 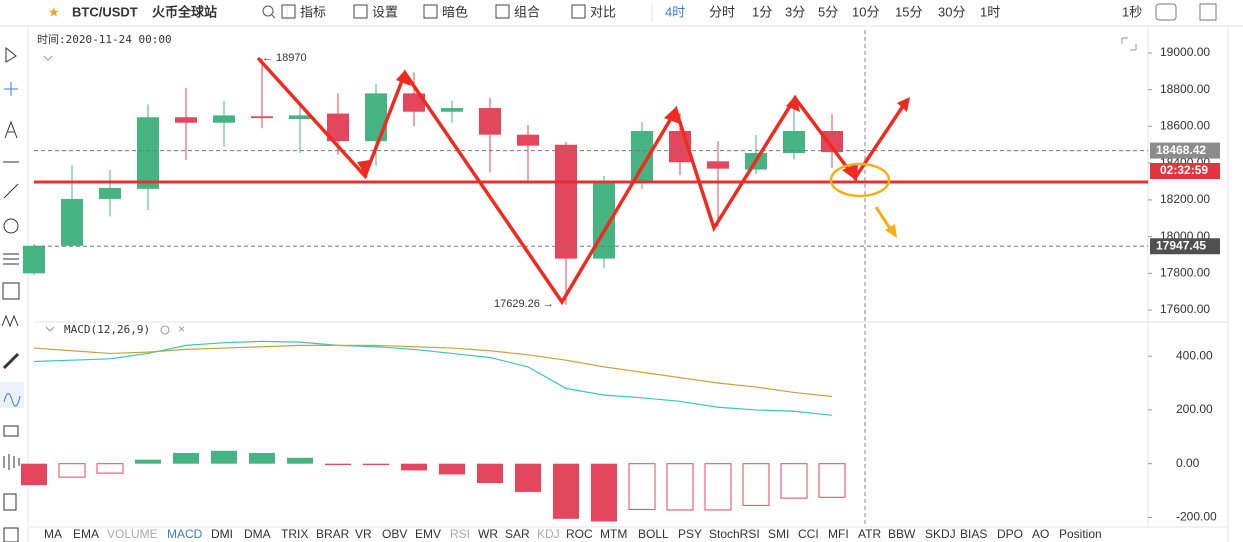 What do you see at coordinates (313, 11) in the screenshot?
I see `menu-item: 指标` at bounding box center [313, 11].